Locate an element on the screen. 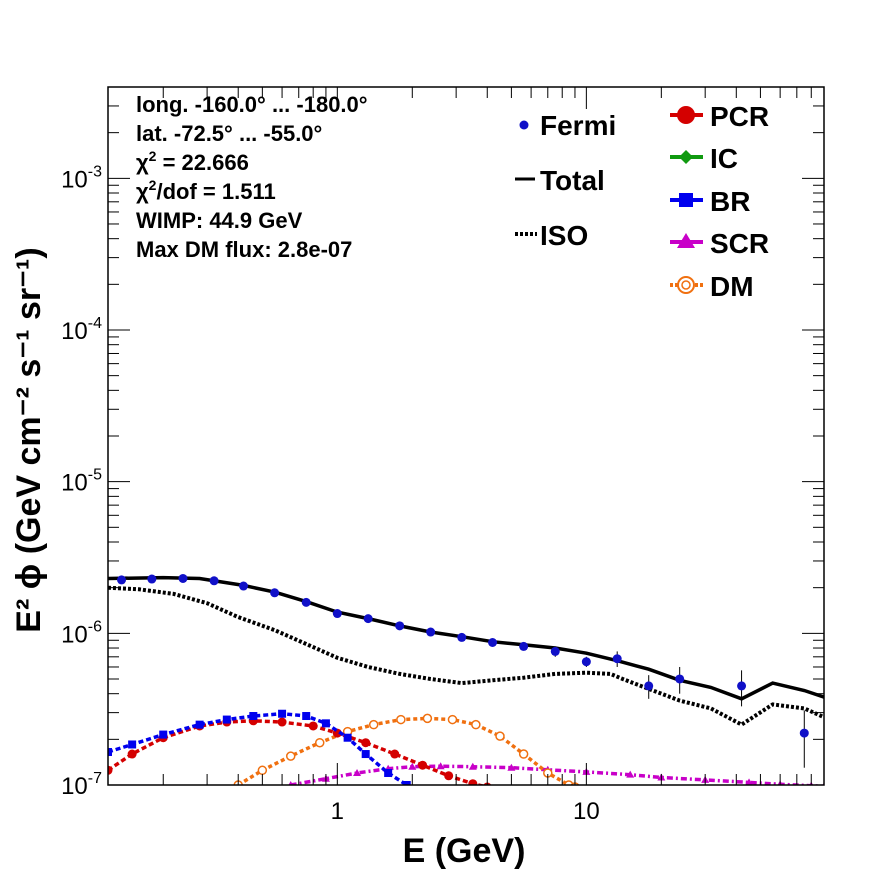 This screenshot has width=896, height=872. y-tick-exponent: -7 is located at coordinates (95, 778).